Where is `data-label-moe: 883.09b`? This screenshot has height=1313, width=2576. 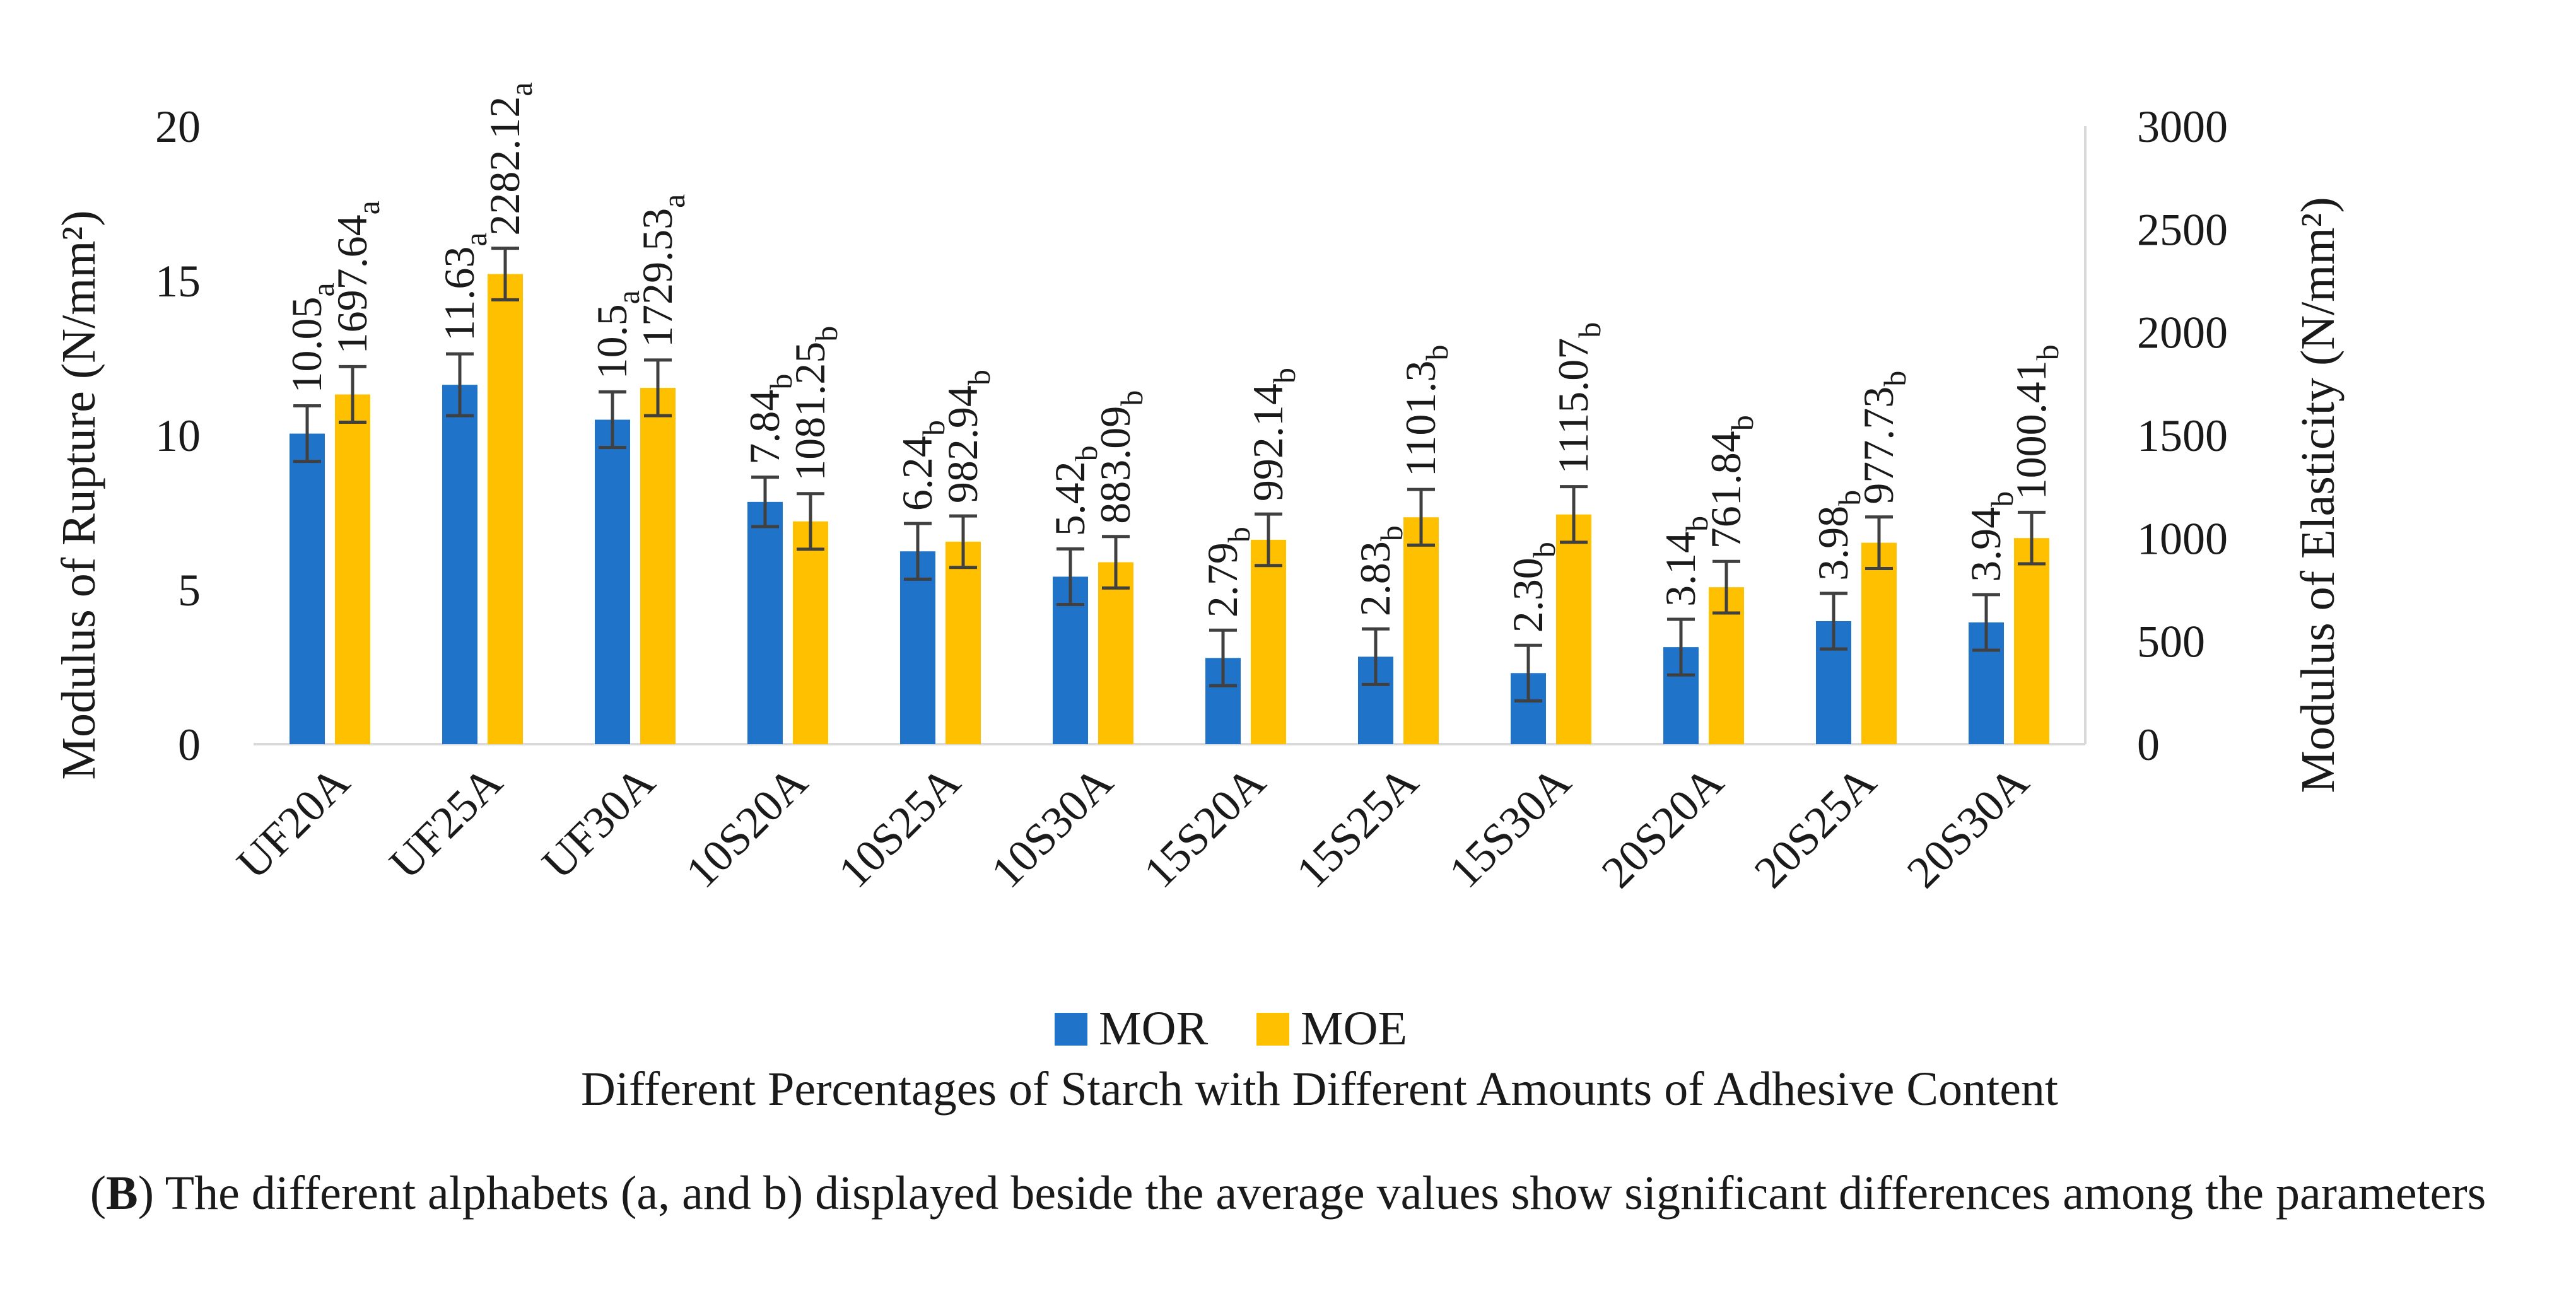 data-label-moe: 883.09b is located at coordinates (1120, 457).